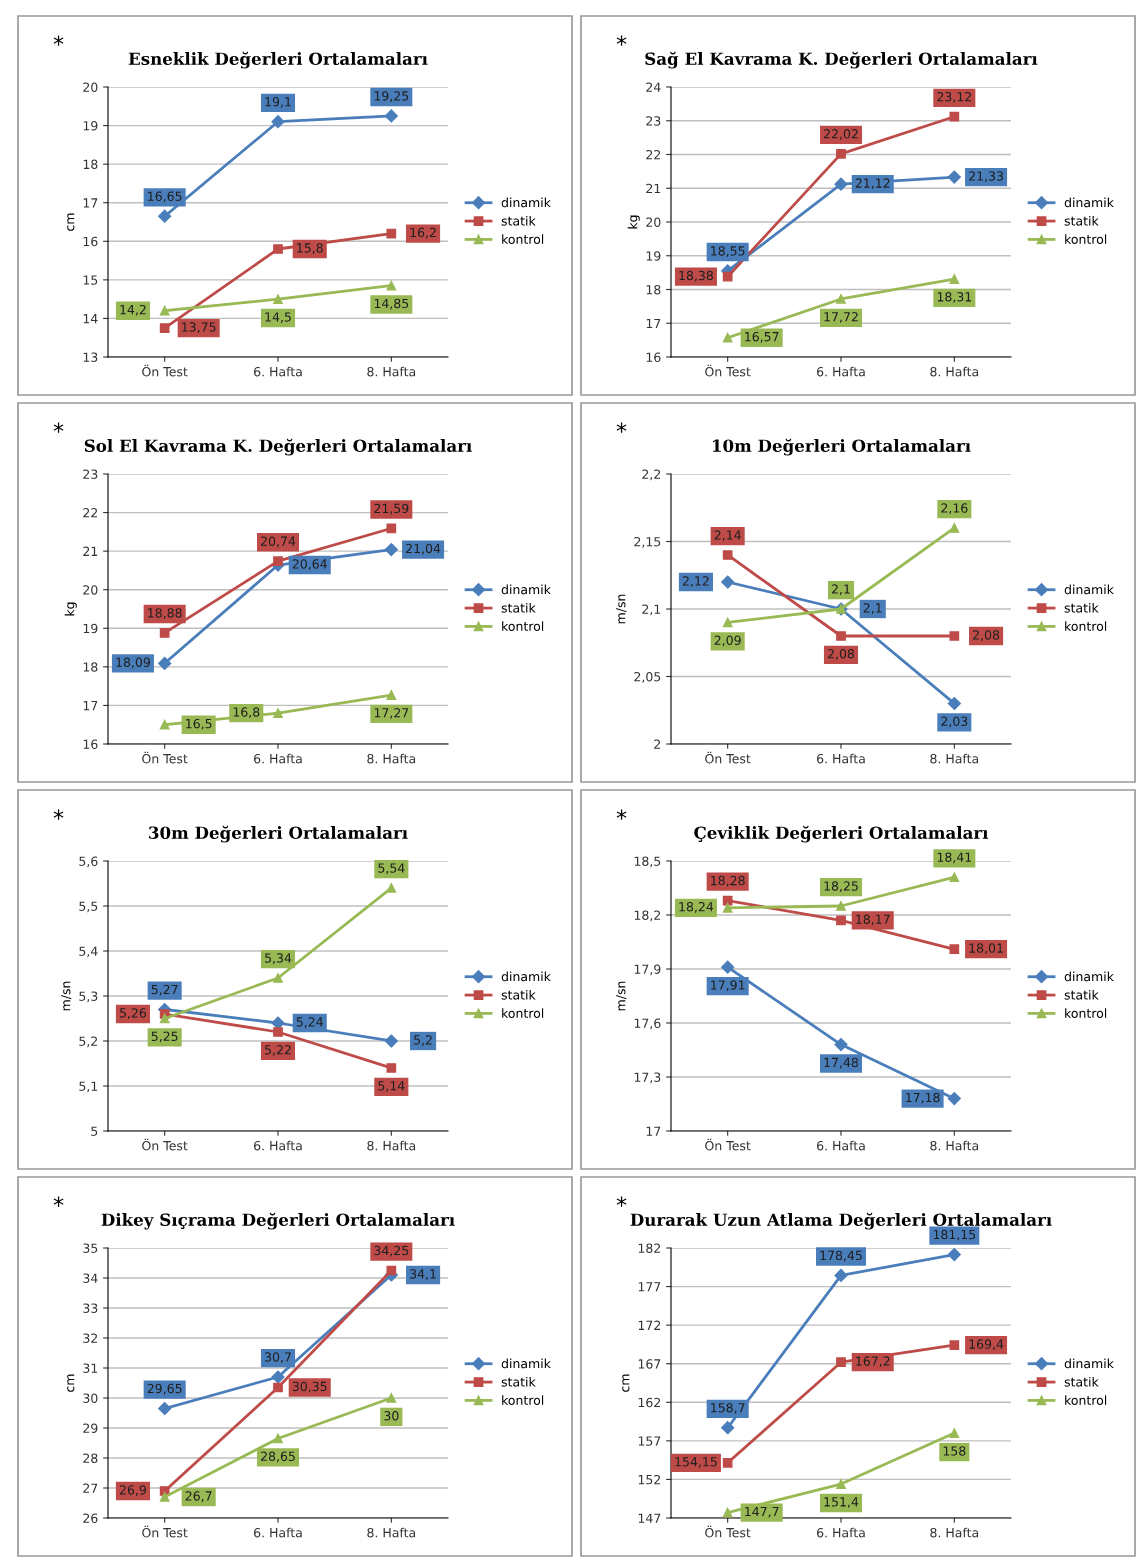 The width and height of the screenshot is (1137, 1561). What do you see at coordinates (90, 319) in the screenshot?
I see `y-tick-label: 14` at bounding box center [90, 319].